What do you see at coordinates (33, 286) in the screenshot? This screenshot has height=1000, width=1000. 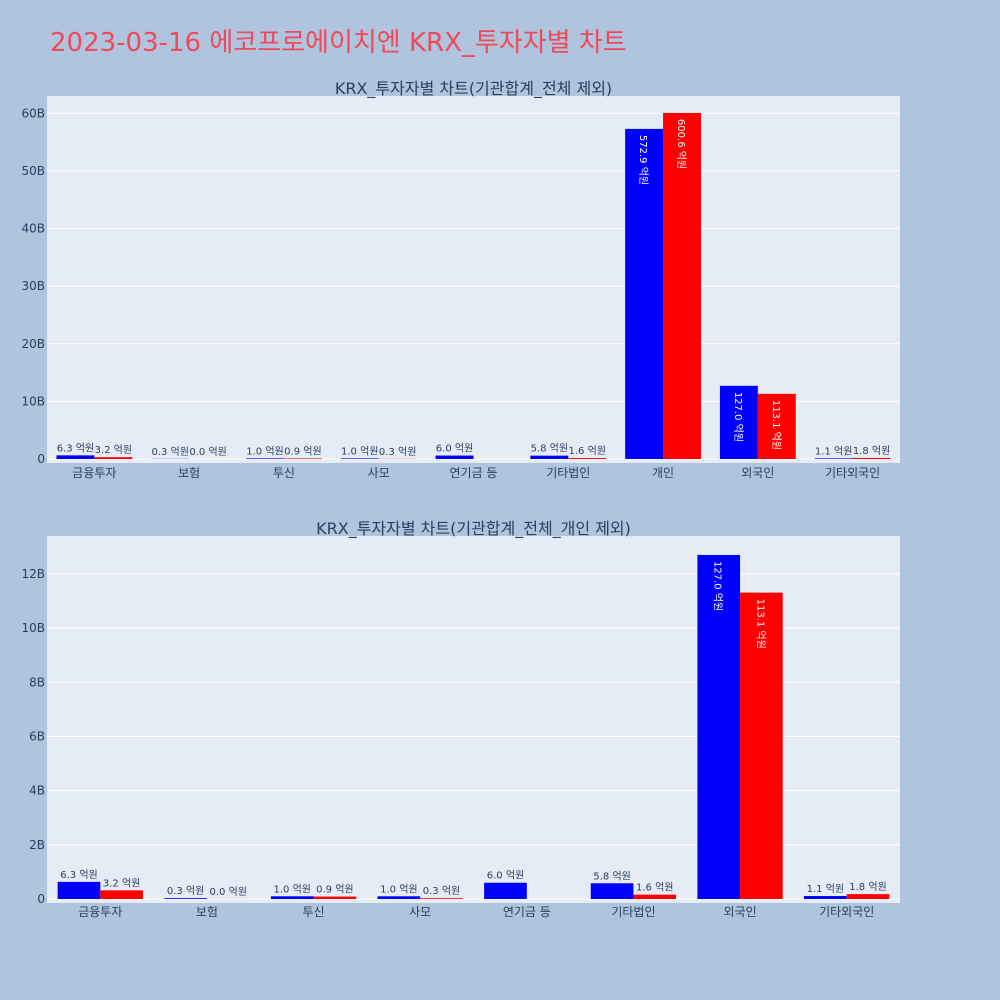 I see `y-tick-label: 30B` at bounding box center [33, 286].